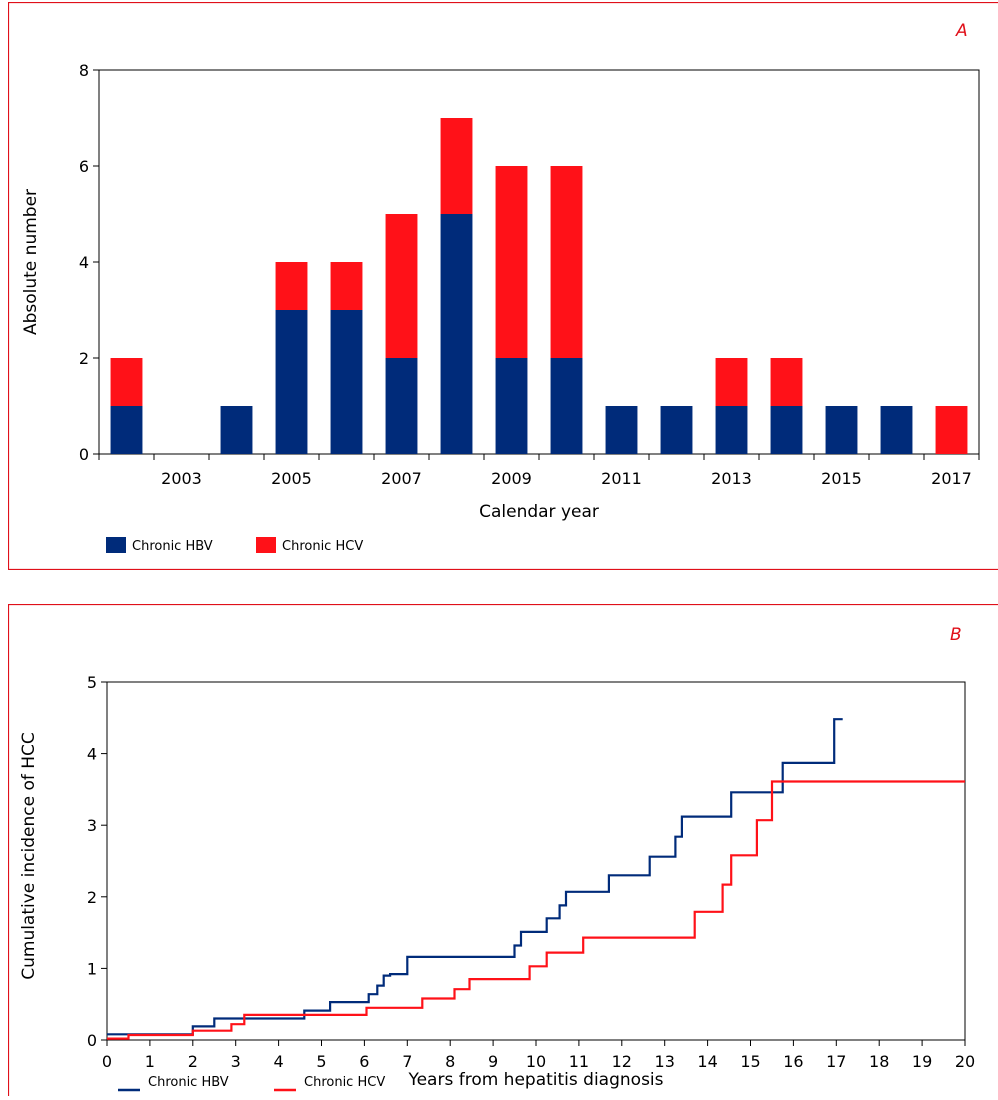 Image resolution: width=998 pixels, height=1100 pixels. What do you see at coordinates (566, 406) in the screenshot?
I see `bar-hbv-2010` at bounding box center [566, 406].